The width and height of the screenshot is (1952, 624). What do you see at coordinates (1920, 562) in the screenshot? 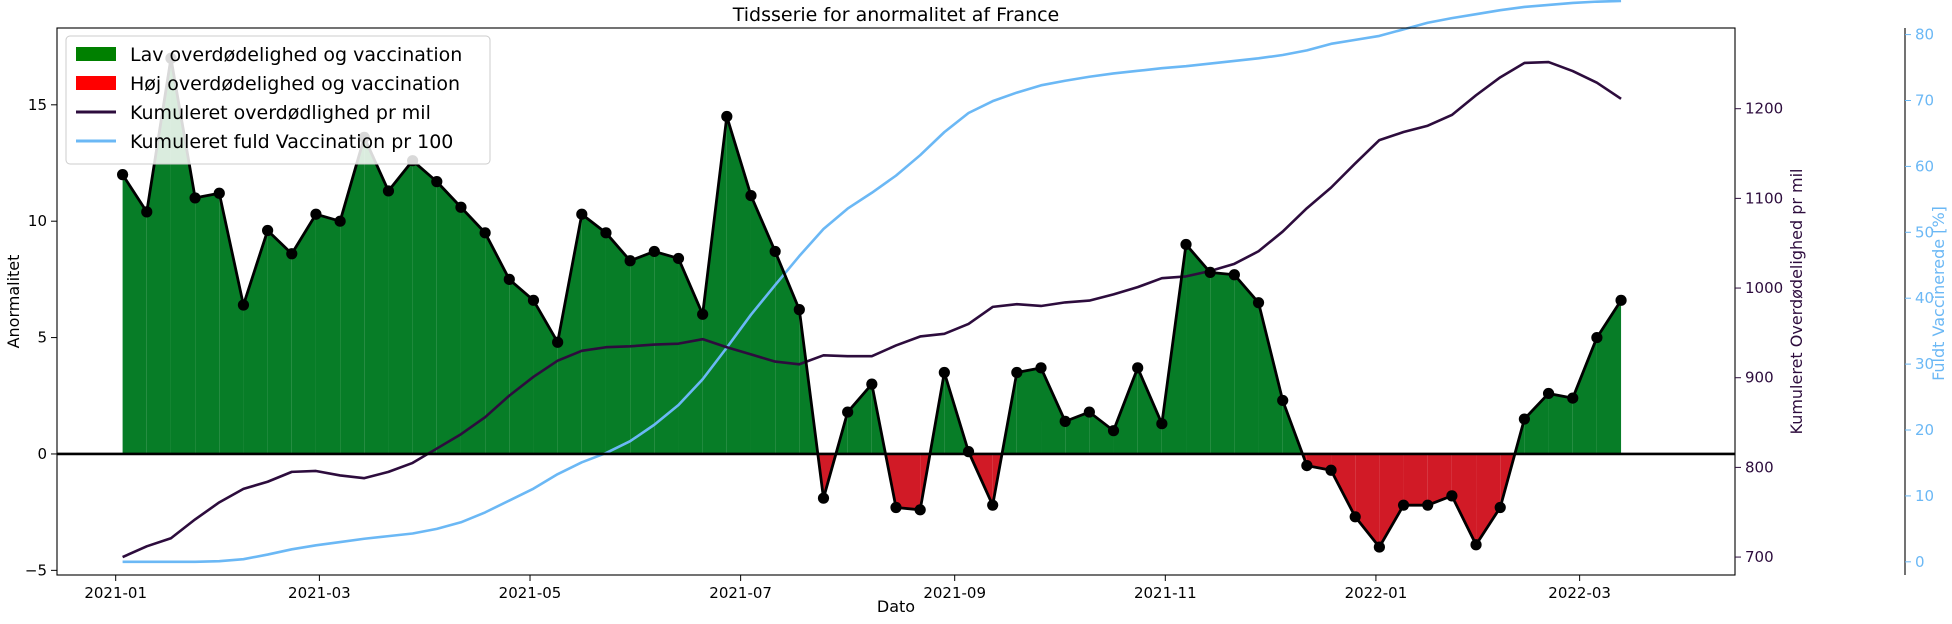
I see `y3-tick-label: 0` at bounding box center [1920, 562].